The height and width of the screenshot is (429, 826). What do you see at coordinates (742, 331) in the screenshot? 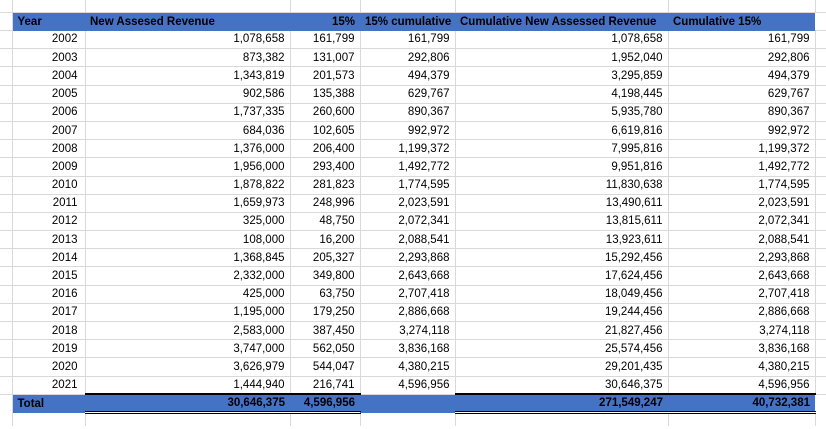
I see `cell-cumulative-15pct: 3,274,118` at bounding box center [742, 331].